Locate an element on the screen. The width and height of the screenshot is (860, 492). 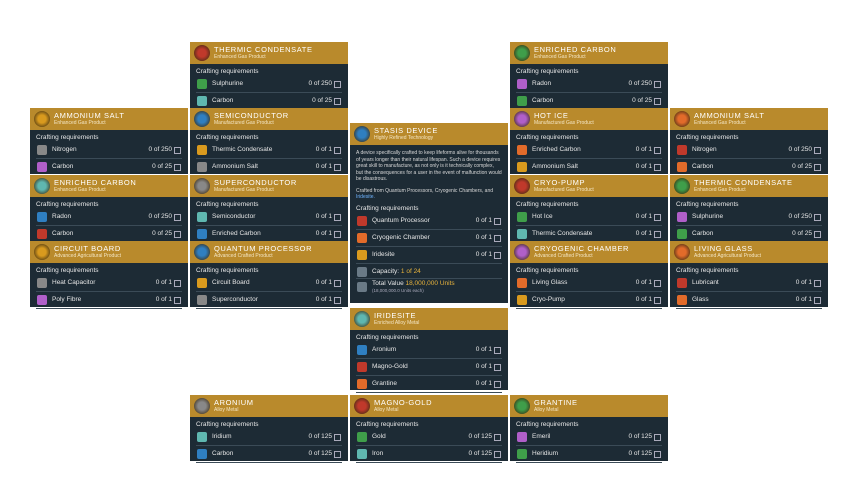
item-name: Enriched Carbon is located at coordinates (236, 233).